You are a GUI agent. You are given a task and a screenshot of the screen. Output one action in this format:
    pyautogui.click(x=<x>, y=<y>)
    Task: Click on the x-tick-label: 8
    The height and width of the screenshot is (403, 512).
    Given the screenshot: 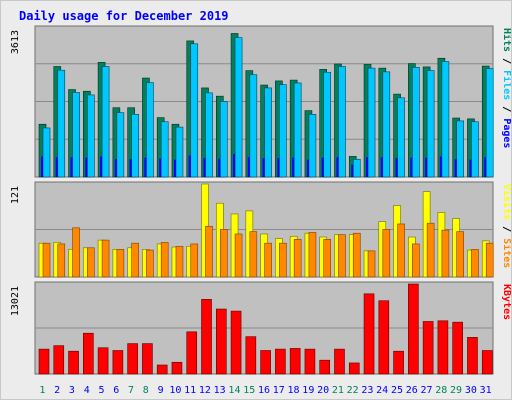 What is the action you would take?
    pyautogui.click(x=146, y=390)
    